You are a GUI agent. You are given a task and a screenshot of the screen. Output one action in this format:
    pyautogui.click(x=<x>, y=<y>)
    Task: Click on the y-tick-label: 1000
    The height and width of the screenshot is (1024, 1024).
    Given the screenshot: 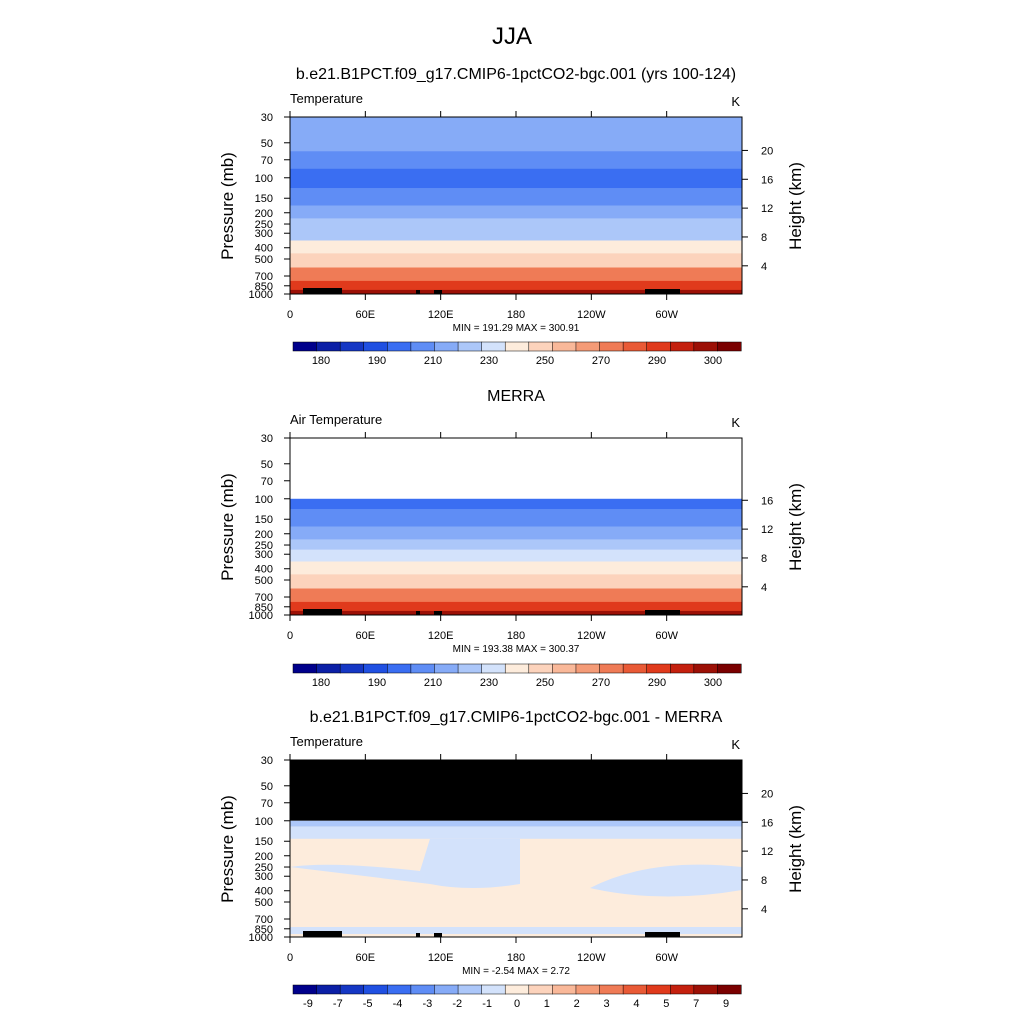 What is the action you would take?
    pyautogui.click(x=261, y=938)
    